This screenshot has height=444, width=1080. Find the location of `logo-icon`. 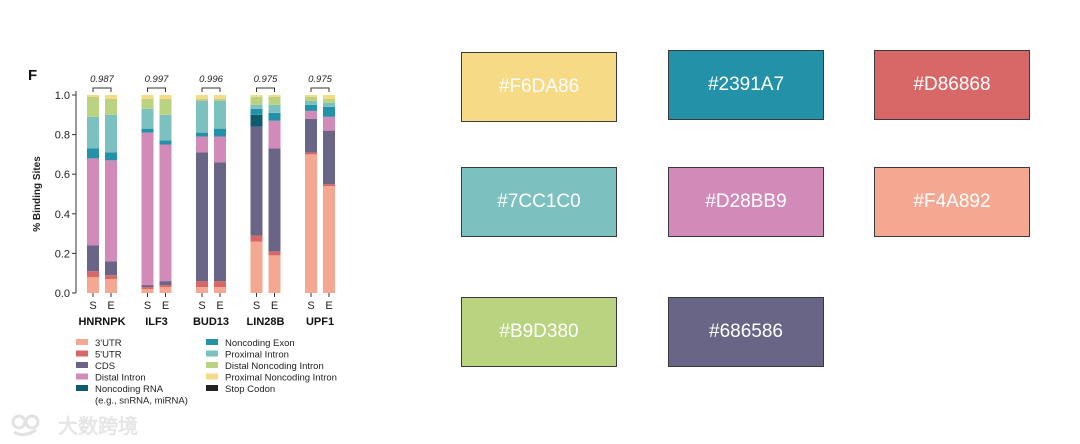

logo-icon is located at coordinates (25, 425).